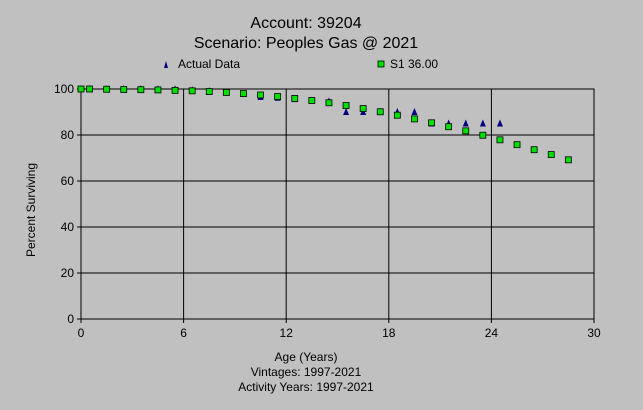 The image size is (643, 410). What do you see at coordinates (166, 64) in the screenshot?
I see `legend-actual-marker` at bounding box center [166, 64].